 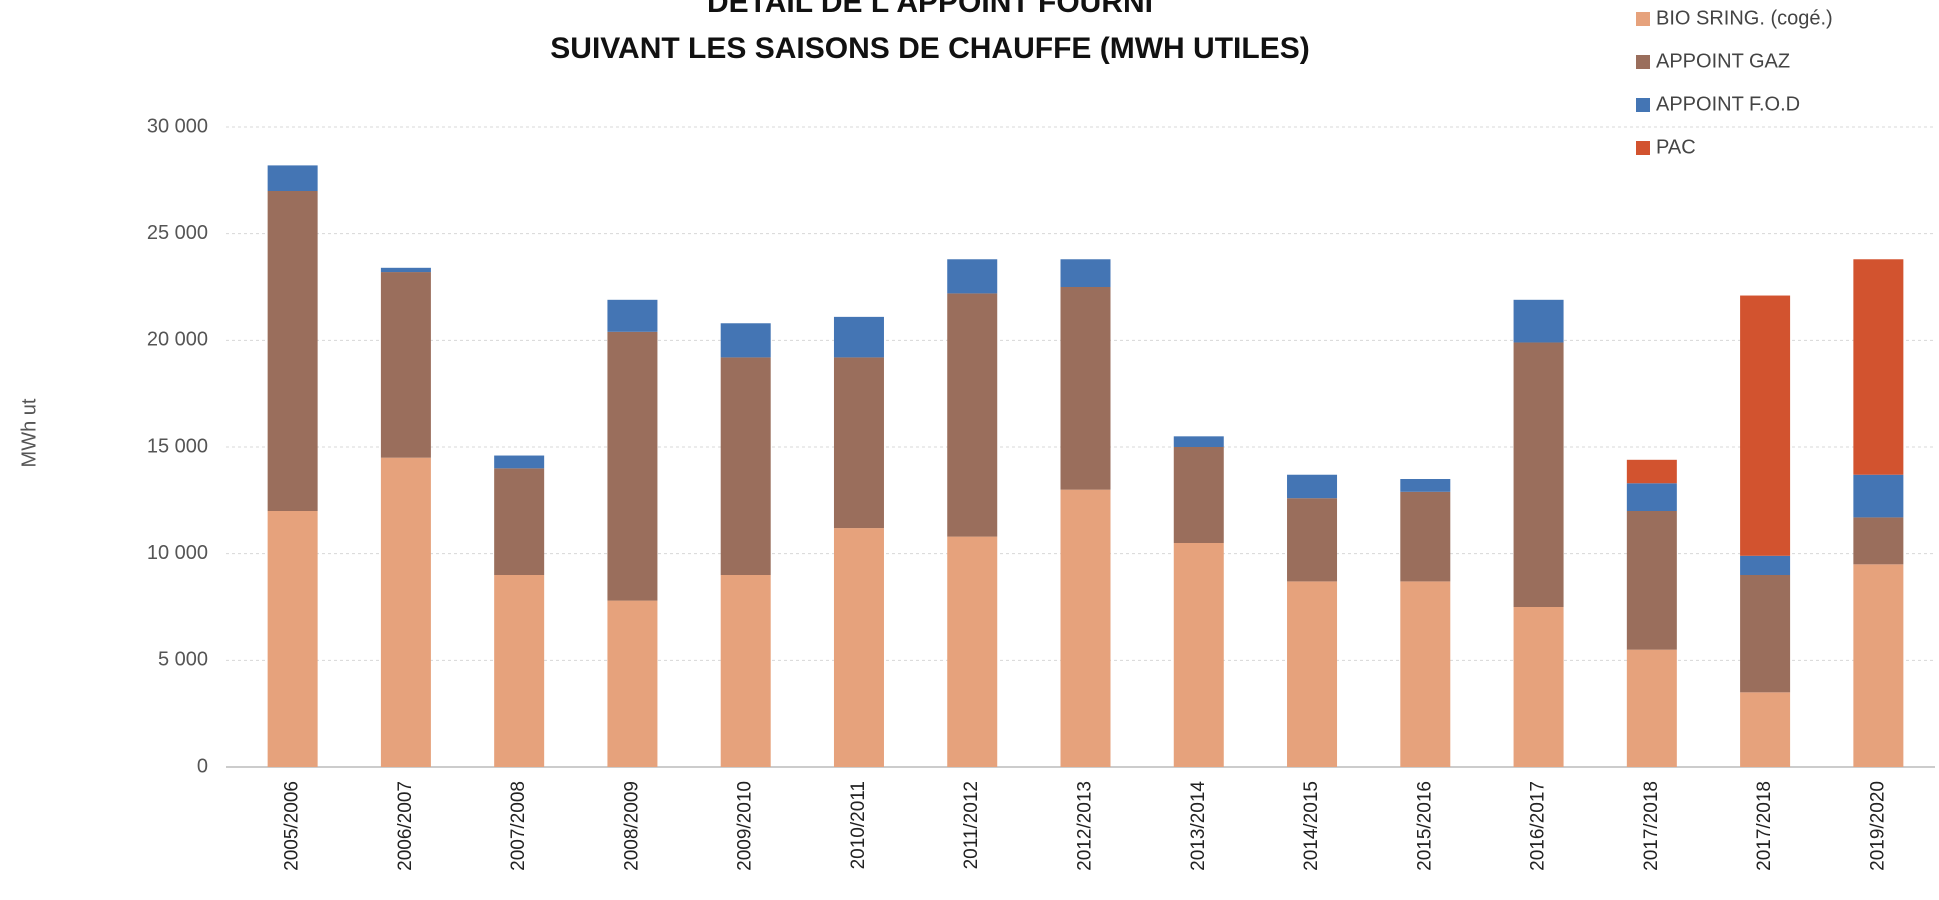 I want to click on y-tick-label: 25 000, so click(x=177, y=233).